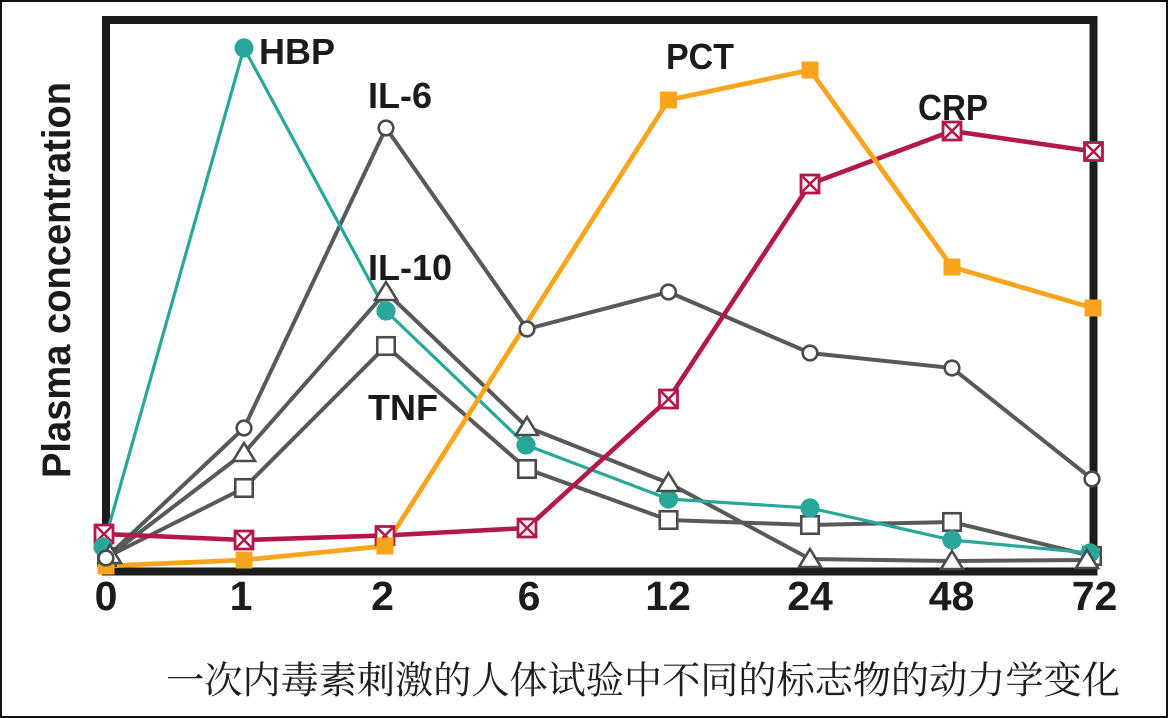 This screenshot has height=718, width=1168. Describe the element at coordinates (57, 280) in the screenshot. I see `svg-text: Plasma concentration` at that location.